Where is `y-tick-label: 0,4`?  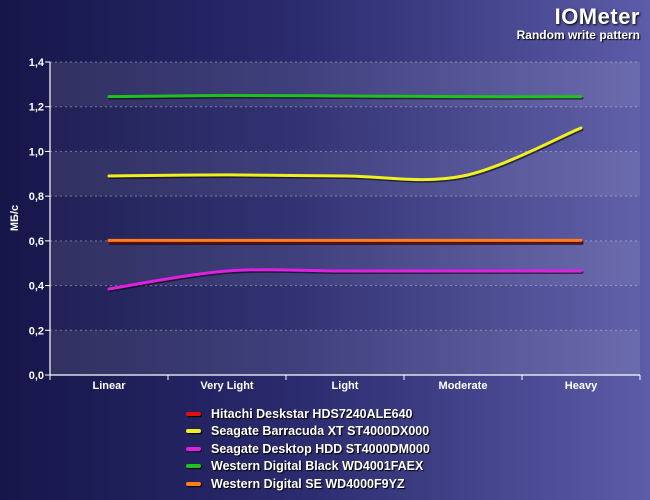
y-tick-label: 0,4 is located at coordinates (37, 287).